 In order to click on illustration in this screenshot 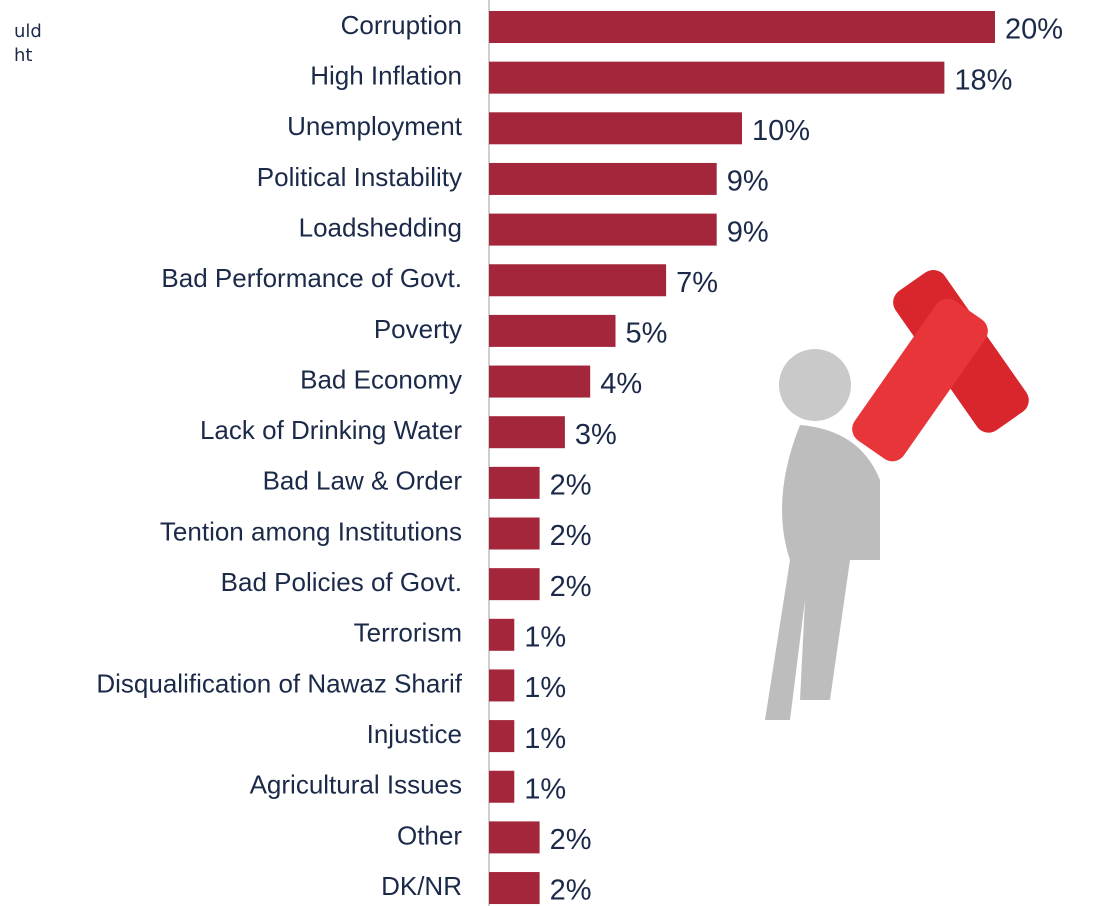, I will do `click(897, 494)`.